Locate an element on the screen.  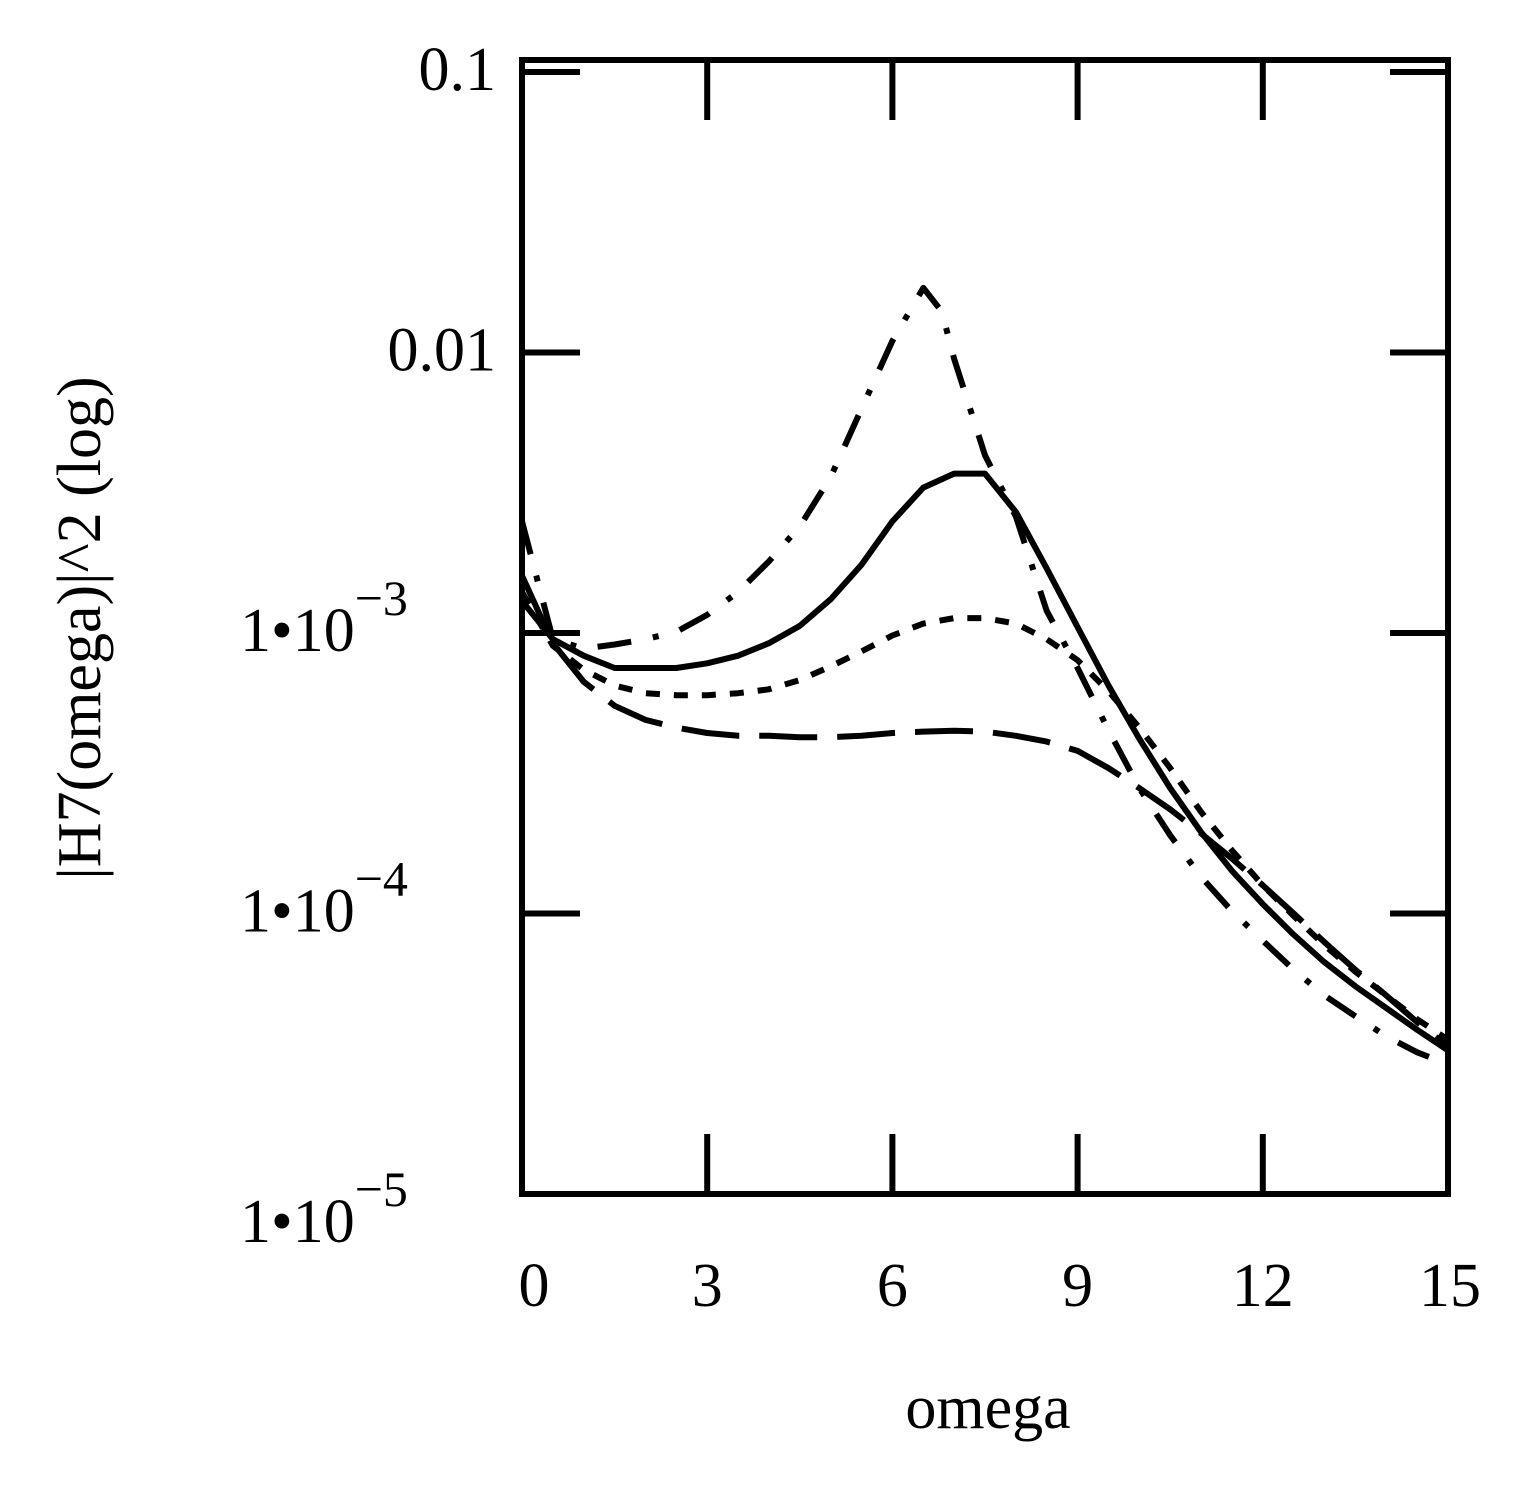
x-tick-label: 0 is located at coordinates (534, 1286).